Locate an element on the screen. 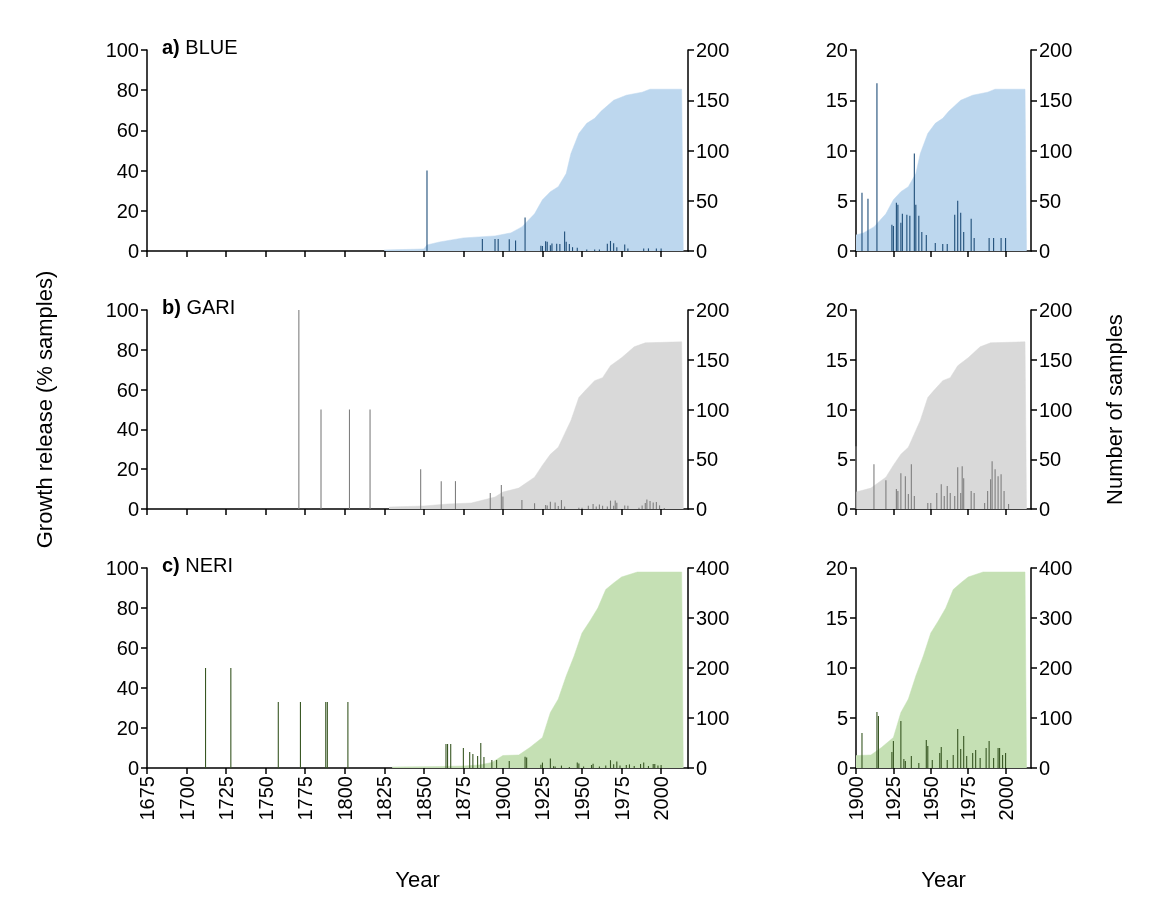 Image resolution: width=1165 pixels, height=906 pixels. y2-axis-title: Number of samples is located at coordinates (1114, 409).